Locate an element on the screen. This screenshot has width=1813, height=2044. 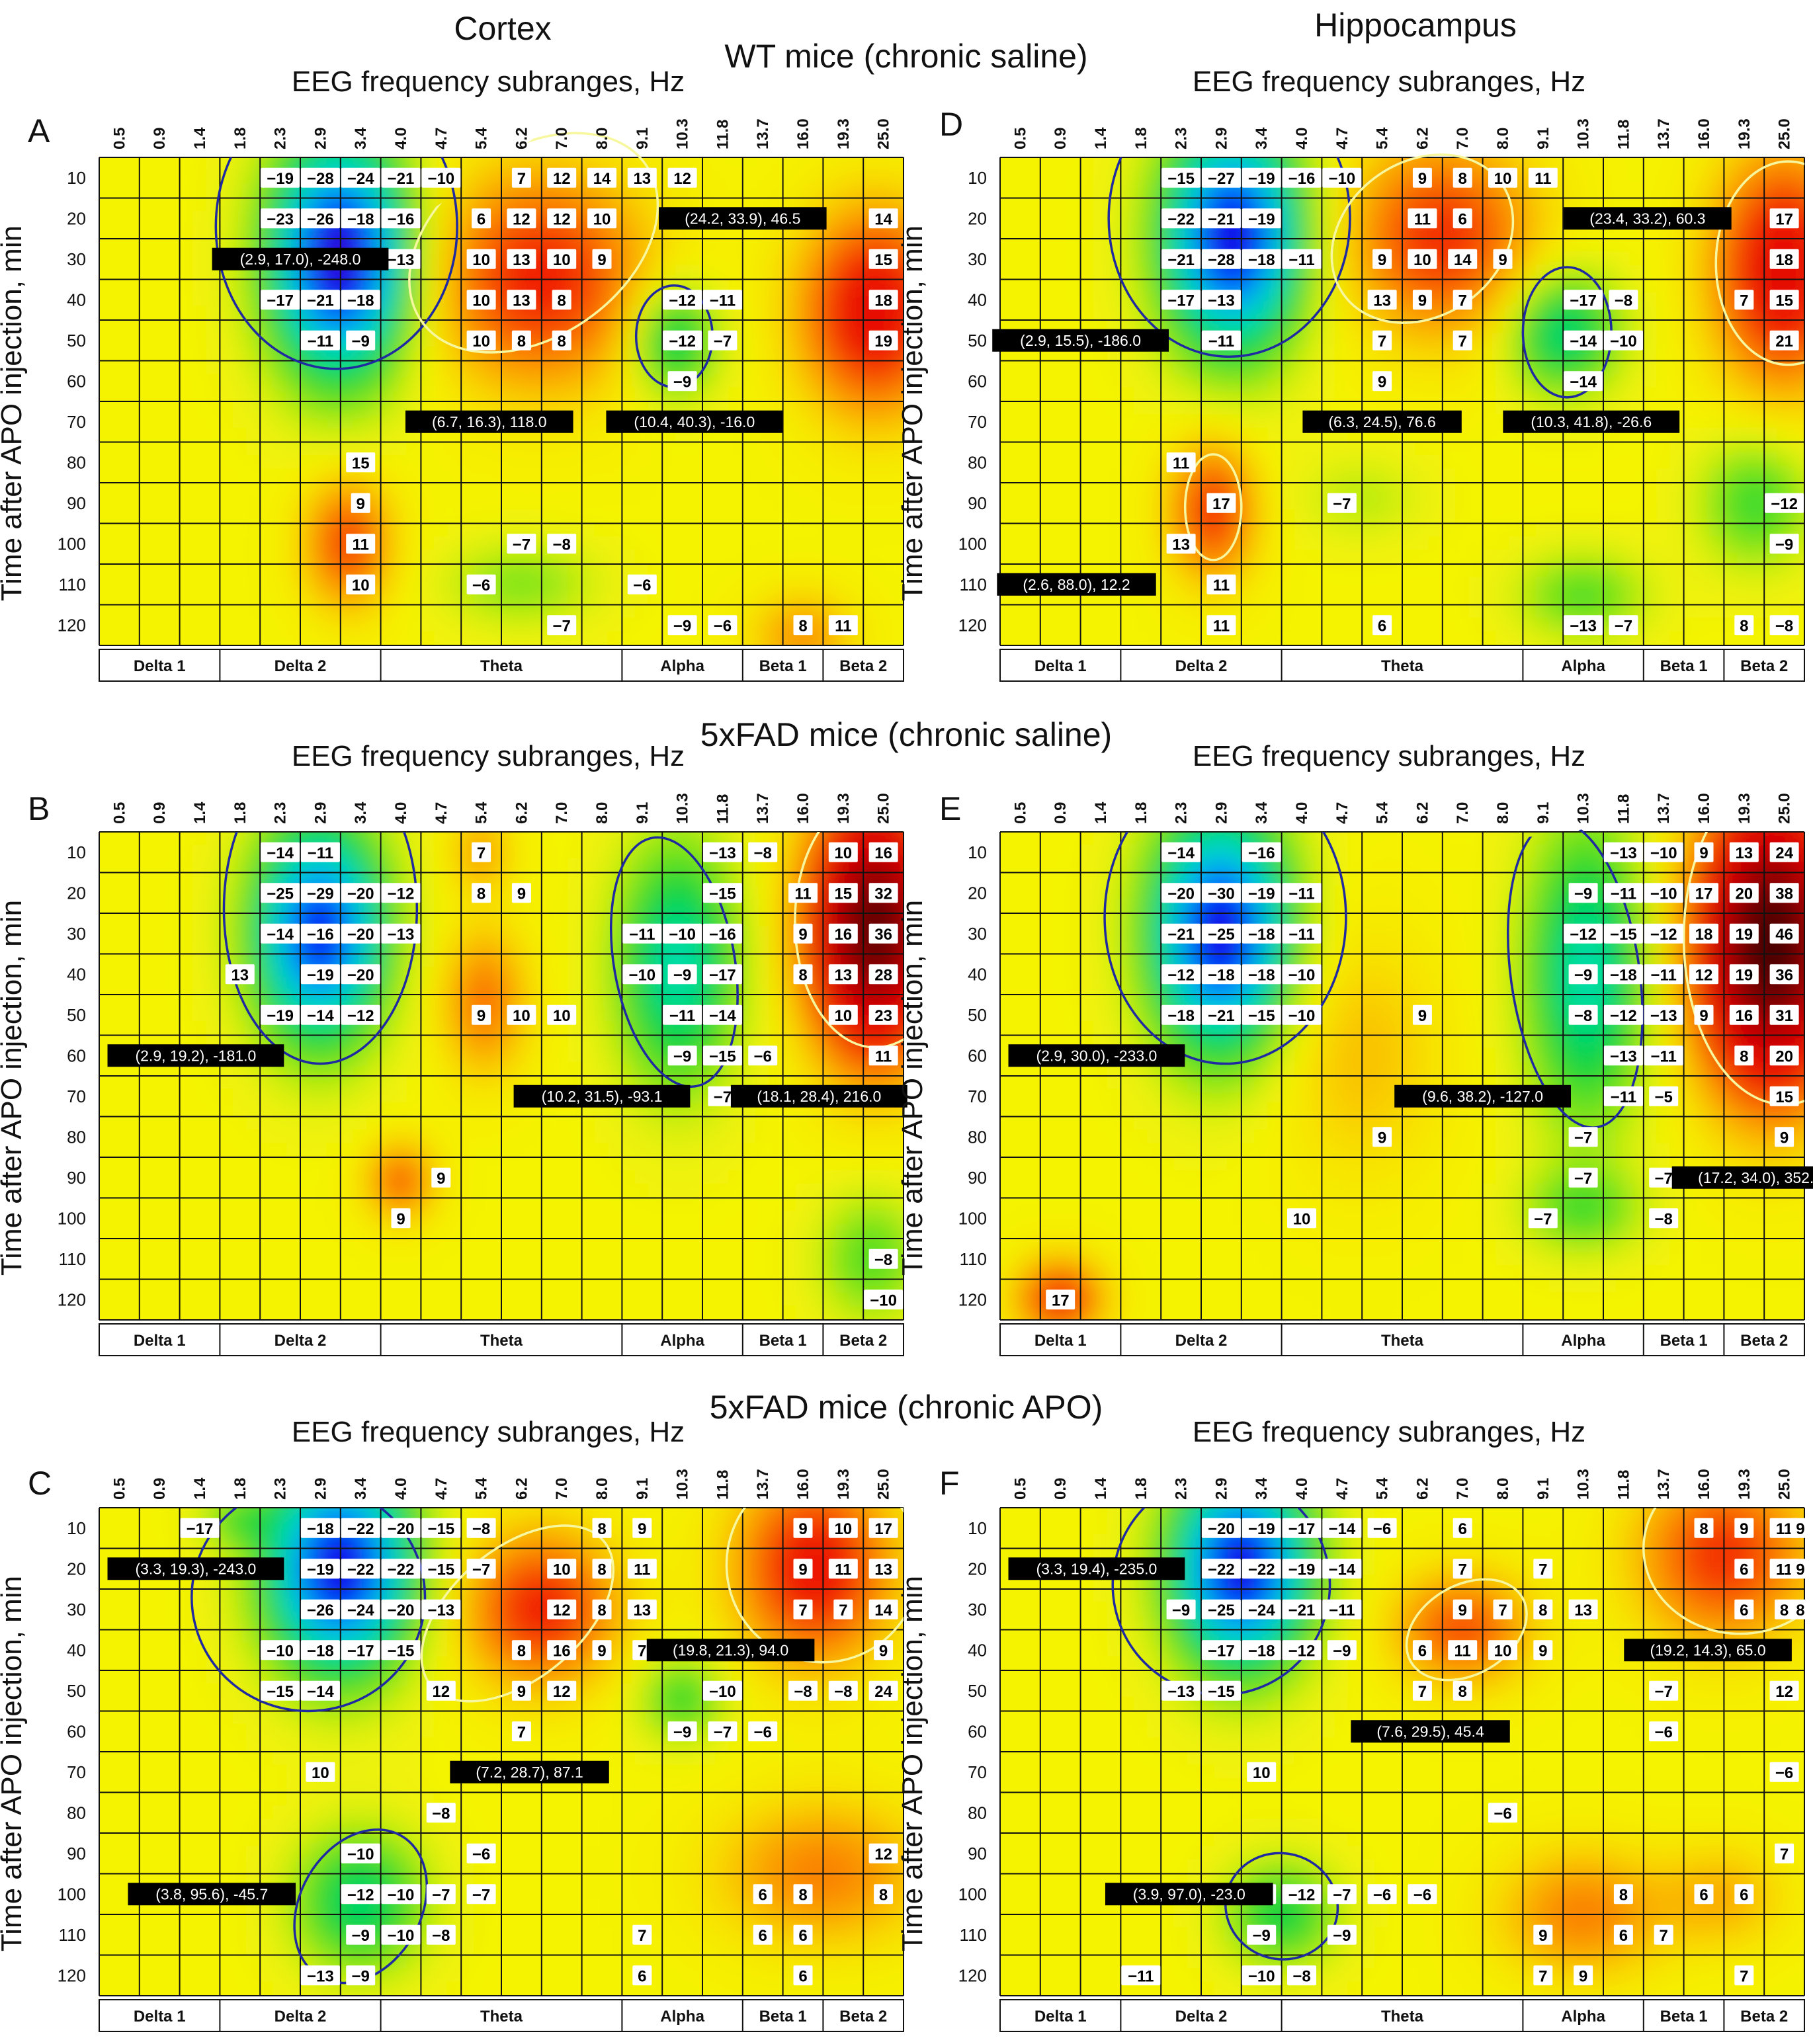
cell-value: −28 is located at coordinates (320, 179).